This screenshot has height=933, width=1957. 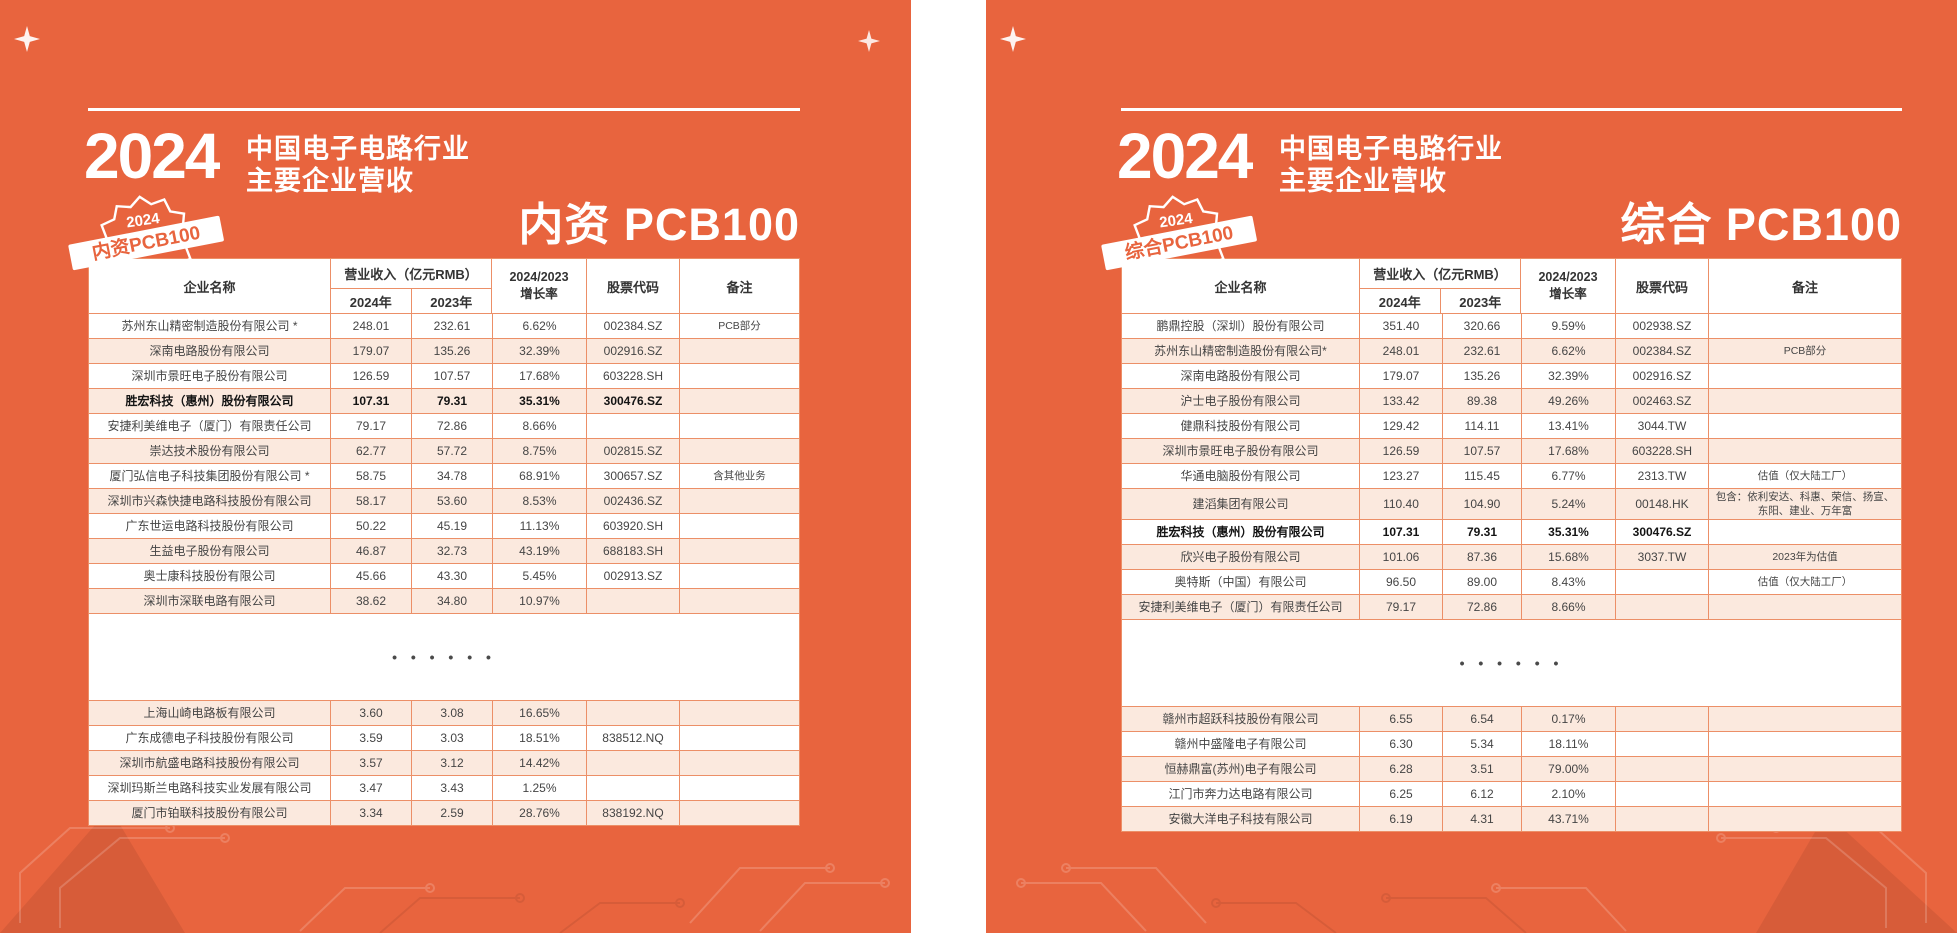 I want to click on cell-note: PCB部分, so click(x=1804, y=351).